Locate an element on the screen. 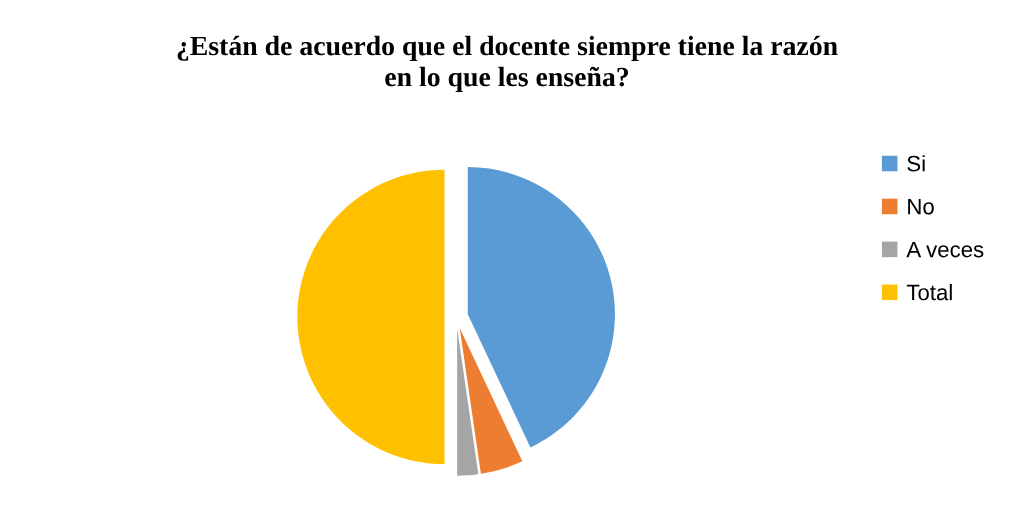  legend-label: No is located at coordinates (921, 206).